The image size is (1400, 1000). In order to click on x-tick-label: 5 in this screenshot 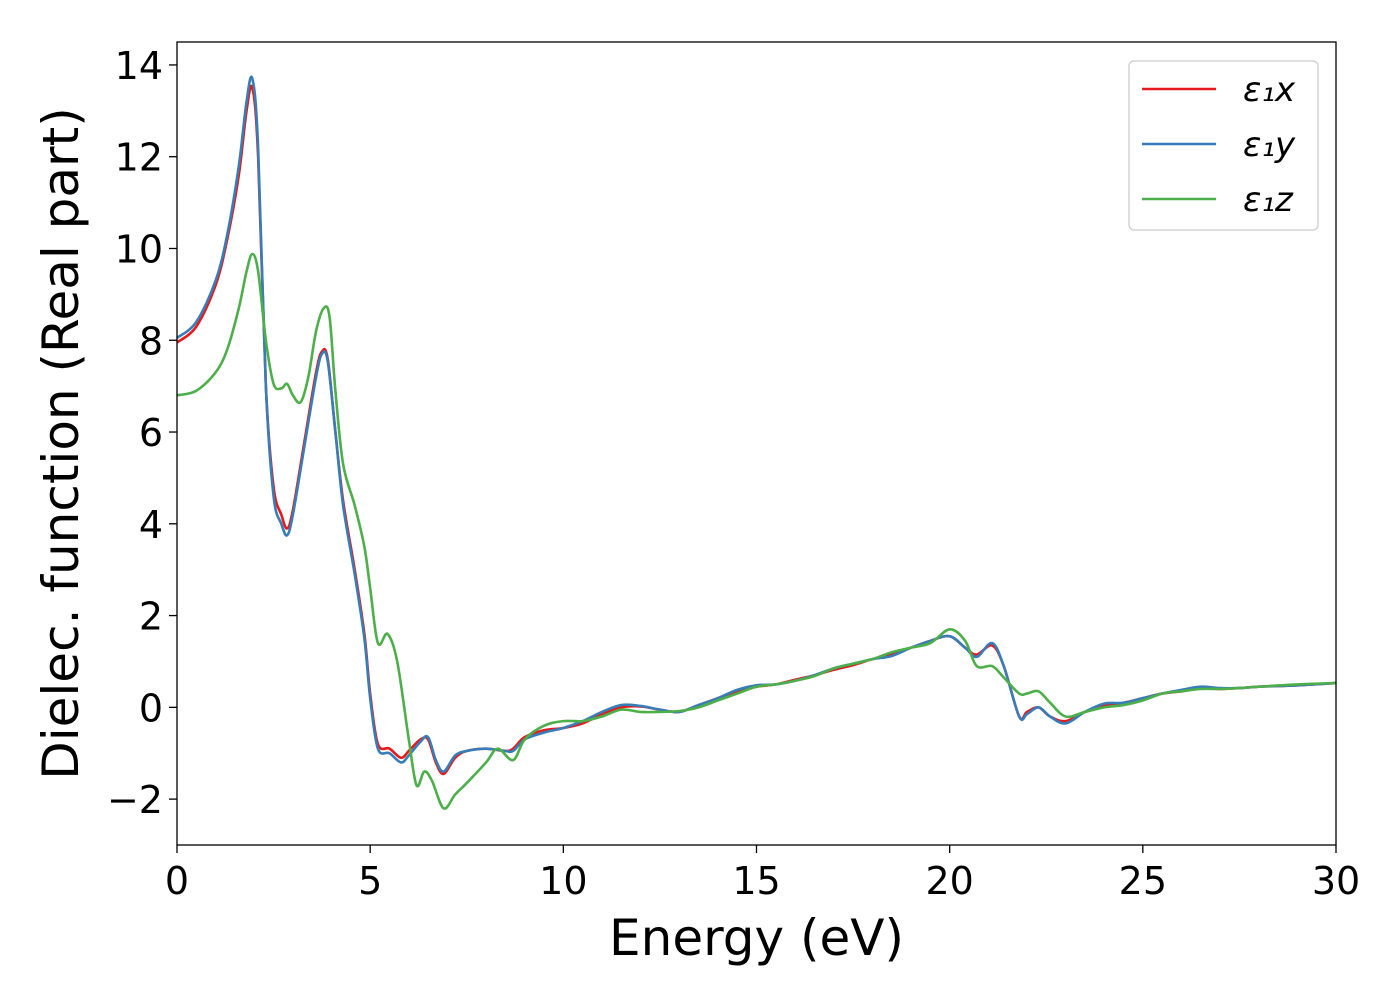, I will do `click(370, 881)`.